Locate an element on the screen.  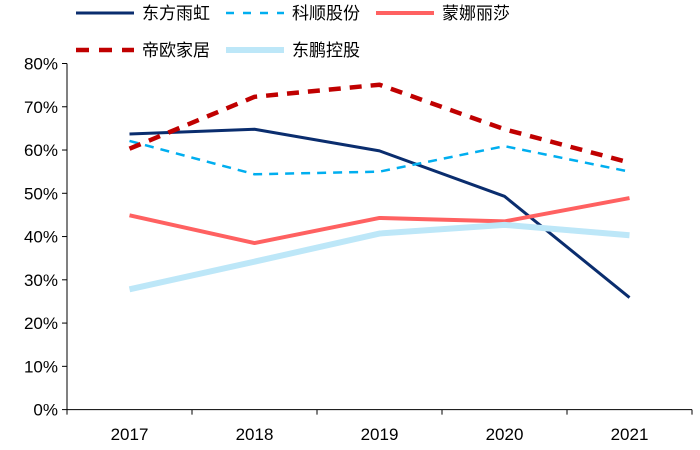
x-tick-label: 2020 is located at coordinates (505, 434).